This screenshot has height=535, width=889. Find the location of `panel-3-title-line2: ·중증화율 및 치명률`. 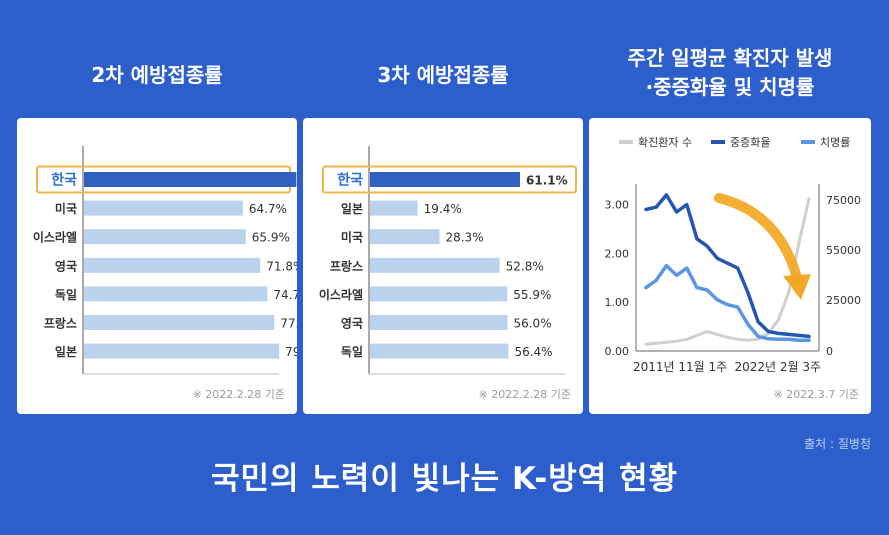

panel-3-title-line2: ·중증화율 및 치명률 is located at coordinates (730, 87).